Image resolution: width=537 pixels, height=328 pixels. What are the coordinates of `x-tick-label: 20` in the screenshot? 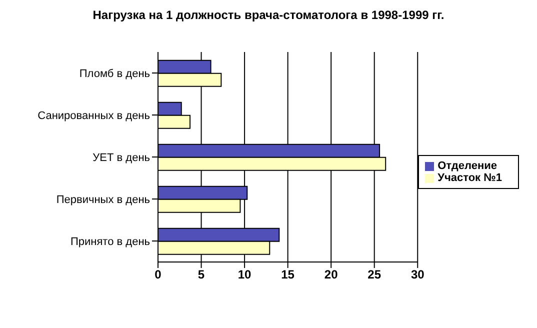 It's located at (331, 275).